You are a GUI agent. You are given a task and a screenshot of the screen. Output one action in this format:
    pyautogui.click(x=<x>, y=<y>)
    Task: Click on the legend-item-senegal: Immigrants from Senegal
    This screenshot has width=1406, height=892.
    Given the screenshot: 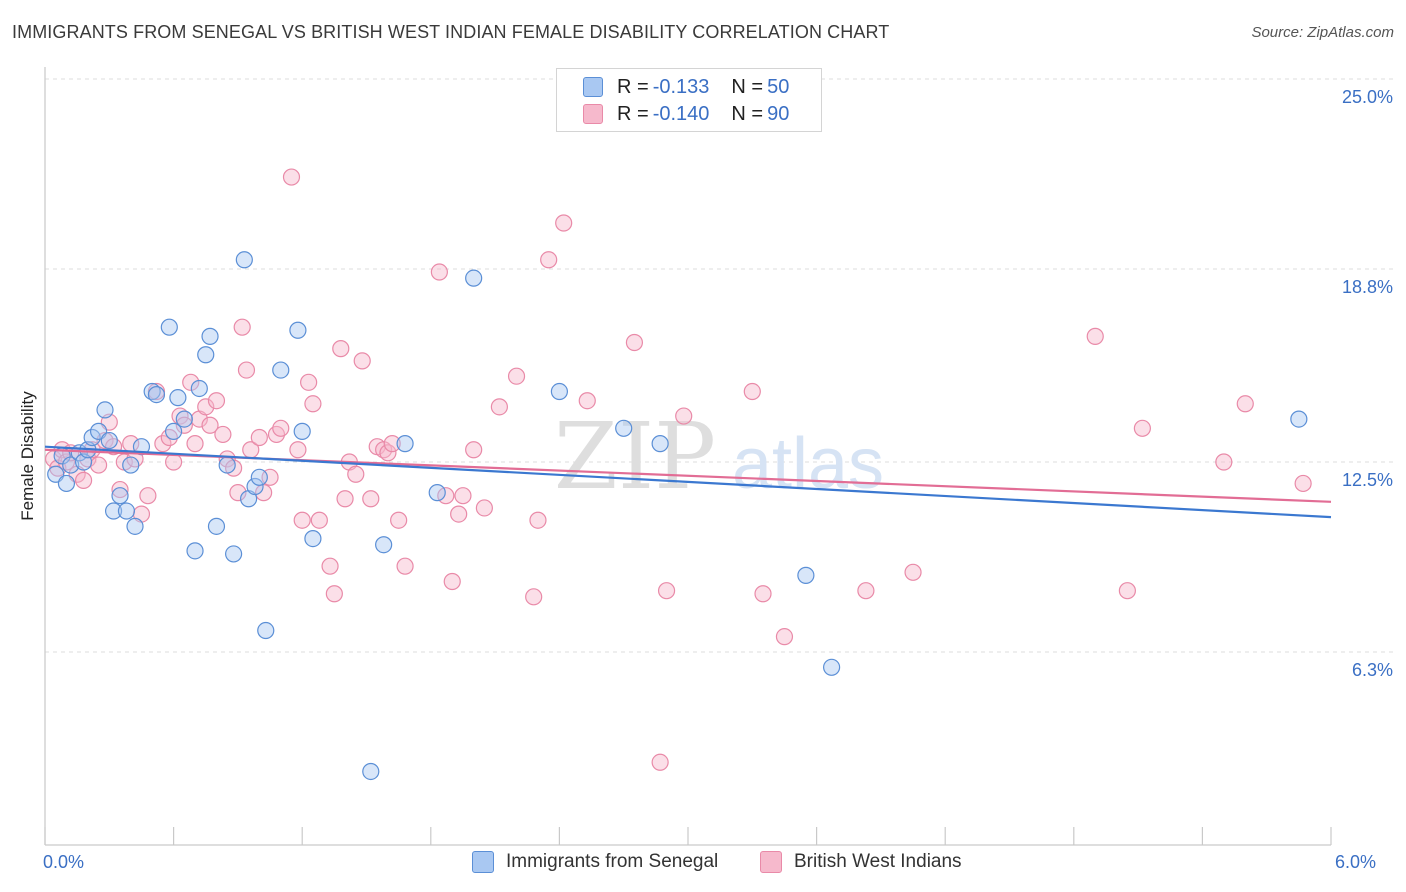 What is the action you would take?
    pyautogui.click(x=595, y=862)
    